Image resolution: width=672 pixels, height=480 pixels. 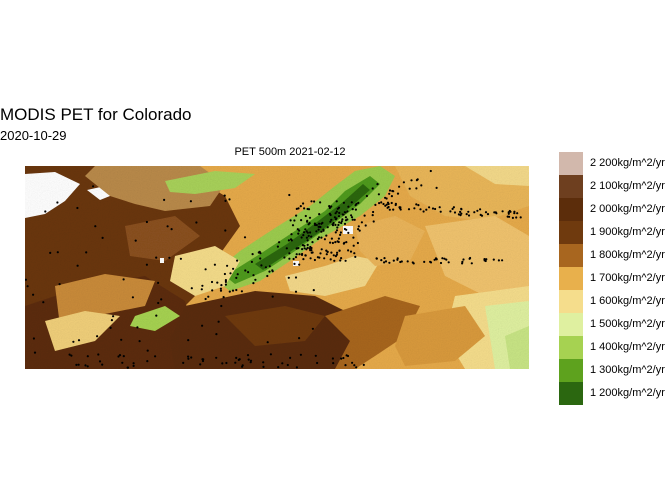 I want to click on legend-label: 1 500kg/m^2/yr, so click(x=627, y=324).